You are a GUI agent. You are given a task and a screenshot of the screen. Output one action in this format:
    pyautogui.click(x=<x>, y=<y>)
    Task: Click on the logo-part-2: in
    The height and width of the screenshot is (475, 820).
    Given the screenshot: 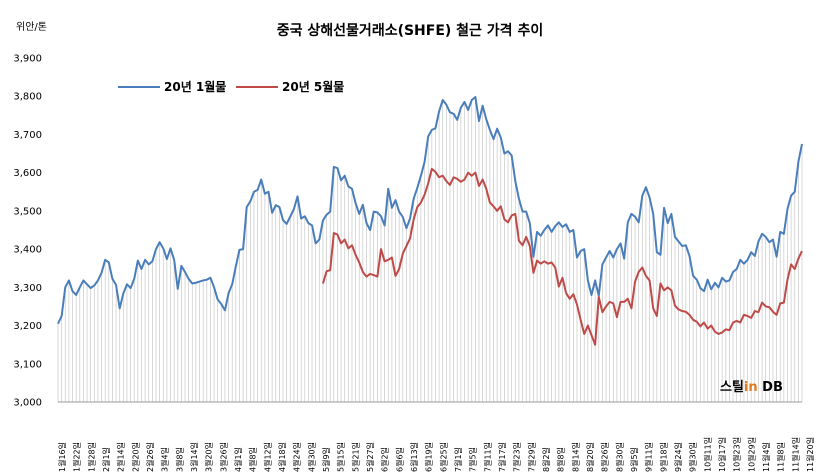 What is the action you would take?
    pyautogui.click(x=751, y=387)
    